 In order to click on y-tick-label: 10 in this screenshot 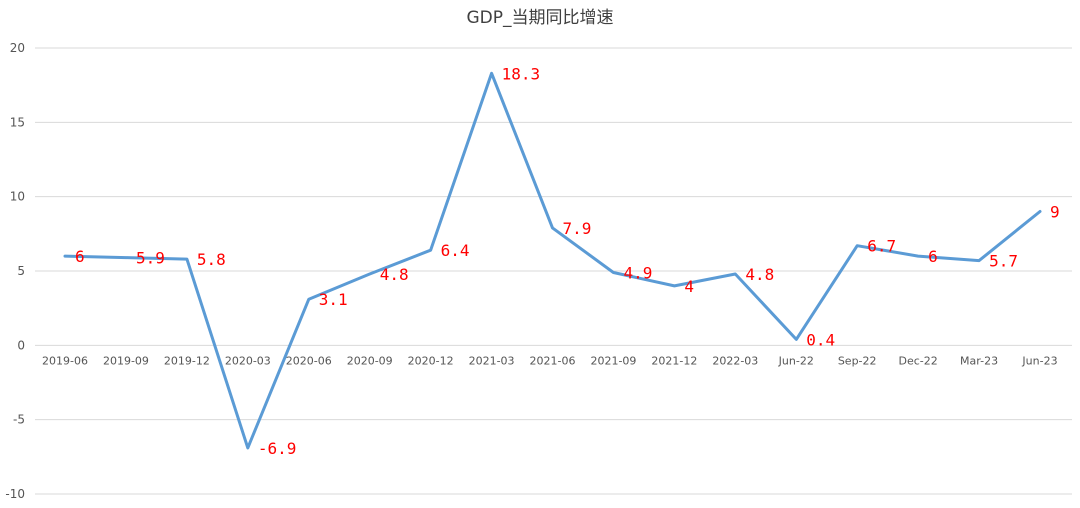, I will do `click(17, 197)`.